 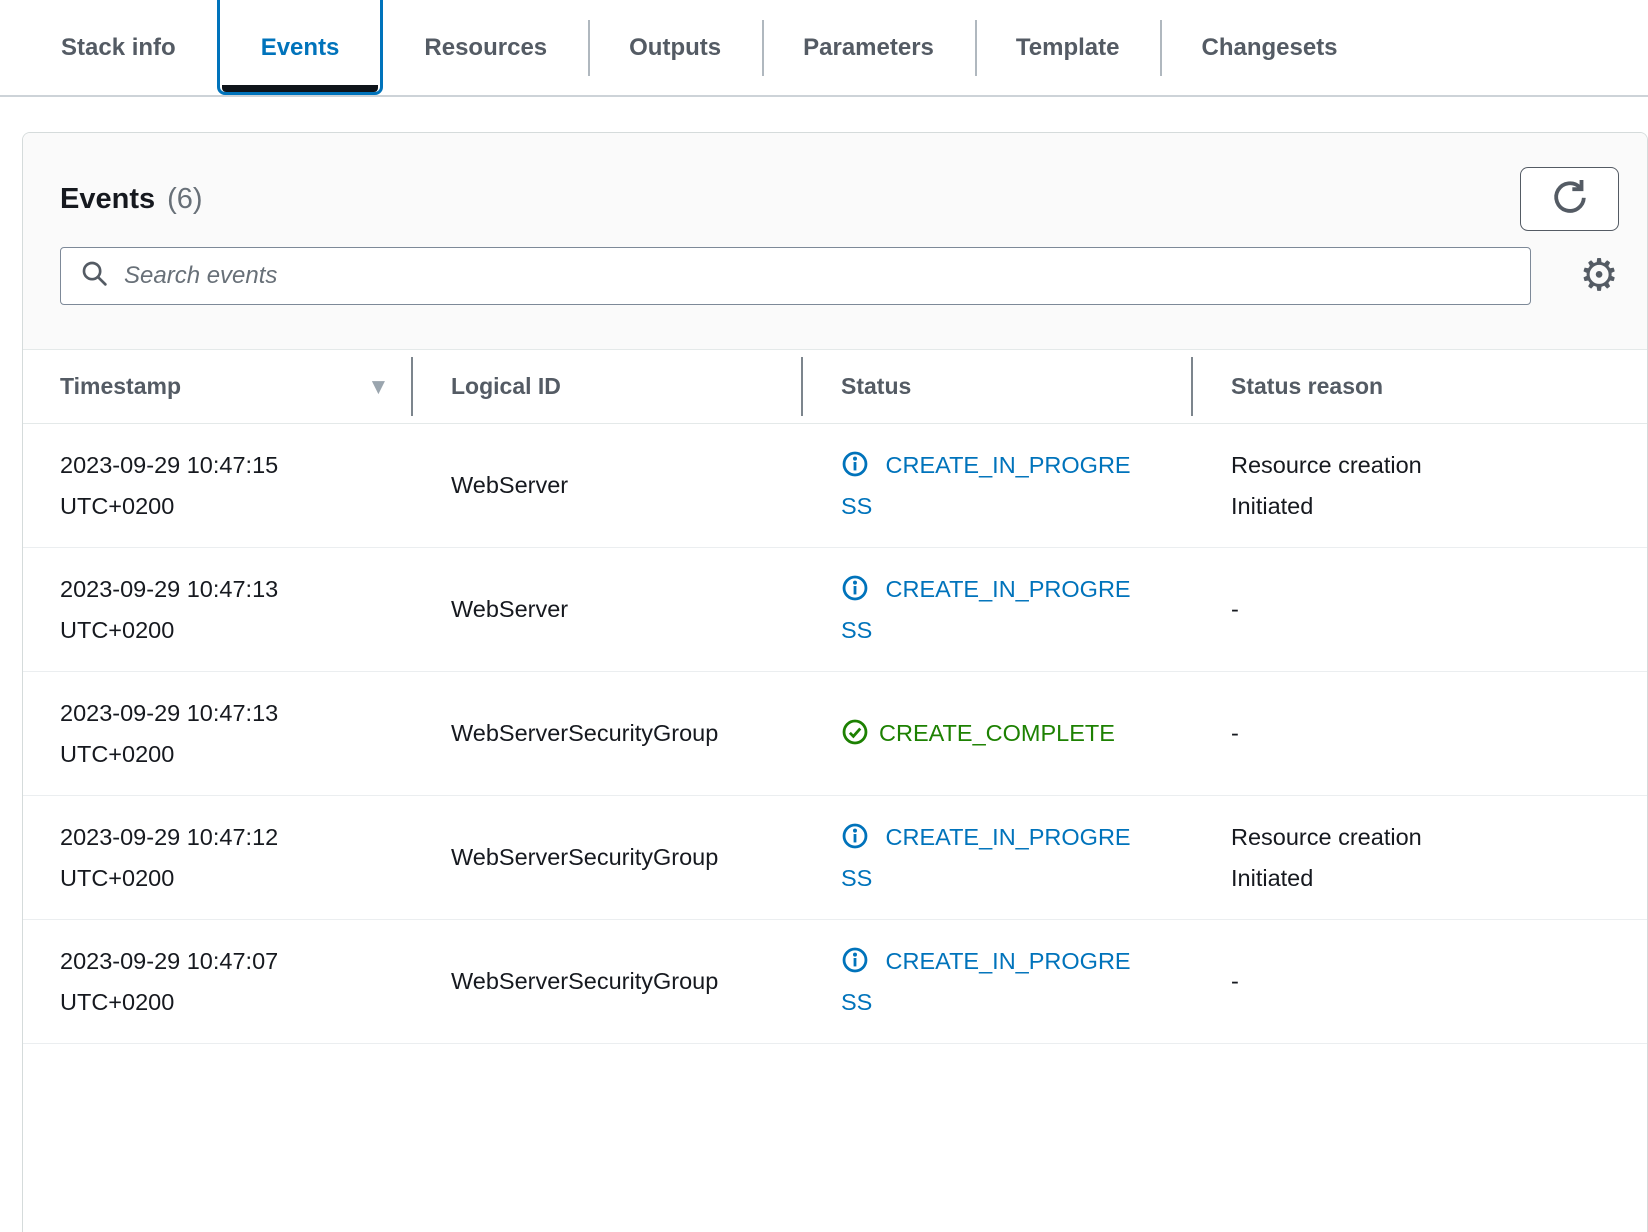 What do you see at coordinates (855, 733) in the screenshot?
I see `check-circle-icon` at bounding box center [855, 733].